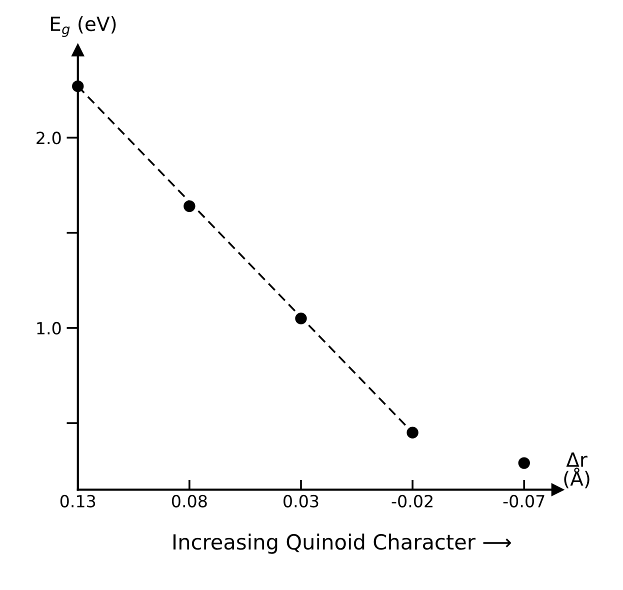 The width and height of the screenshot is (623, 590). I want to click on y-tick-label: 1.0, so click(49, 328).